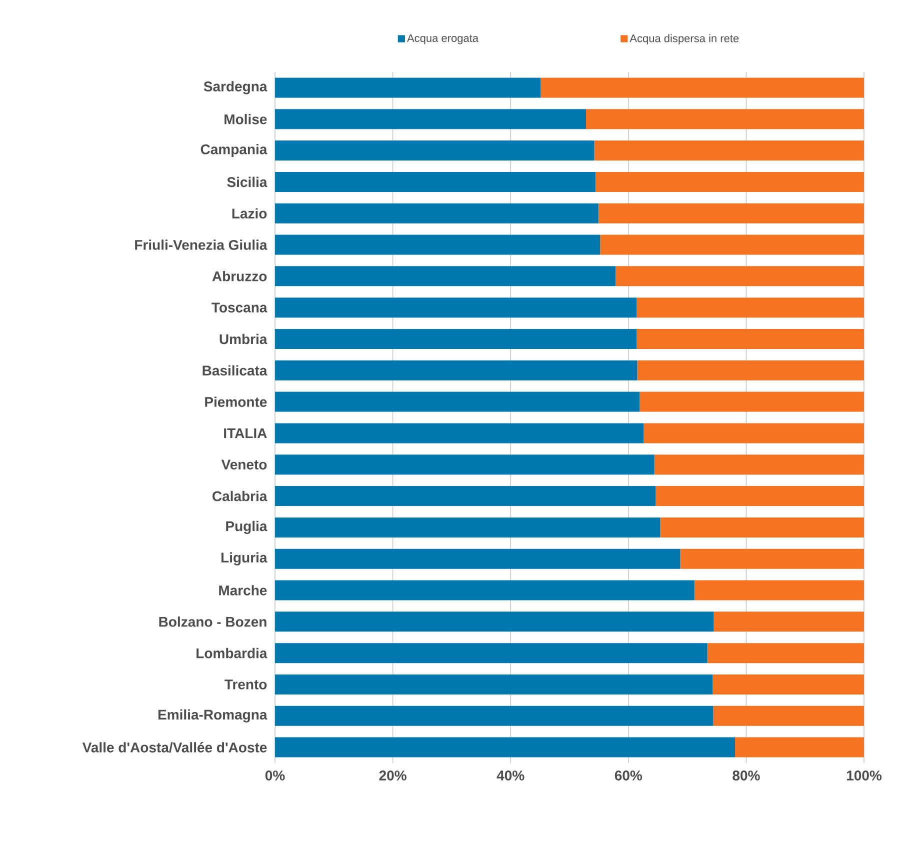  I want to click on y-tick-label: Marche, so click(243, 590).